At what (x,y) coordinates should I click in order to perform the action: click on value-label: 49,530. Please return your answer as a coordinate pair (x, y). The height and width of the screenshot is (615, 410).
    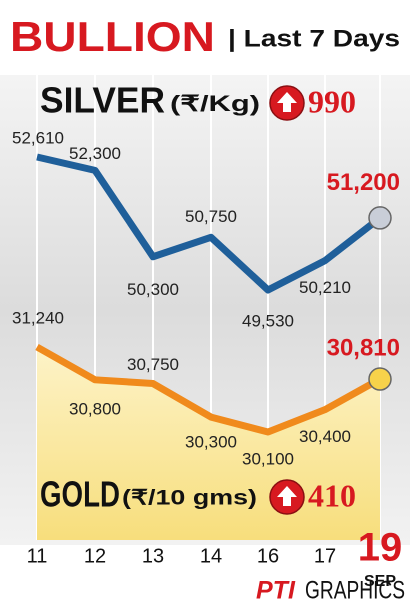
    Looking at the image, I should click on (268, 320).